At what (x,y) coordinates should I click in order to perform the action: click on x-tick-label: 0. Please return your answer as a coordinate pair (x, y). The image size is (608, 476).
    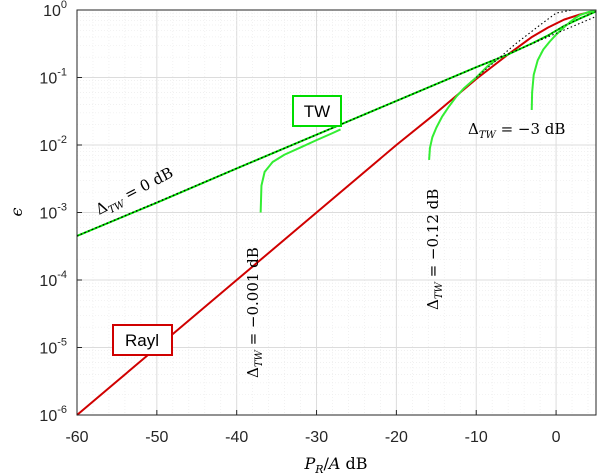
    Looking at the image, I should click on (556, 437).